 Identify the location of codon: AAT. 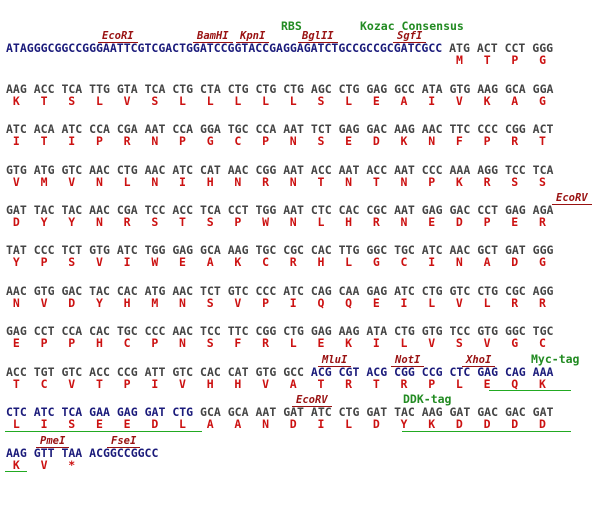
(293, 129).